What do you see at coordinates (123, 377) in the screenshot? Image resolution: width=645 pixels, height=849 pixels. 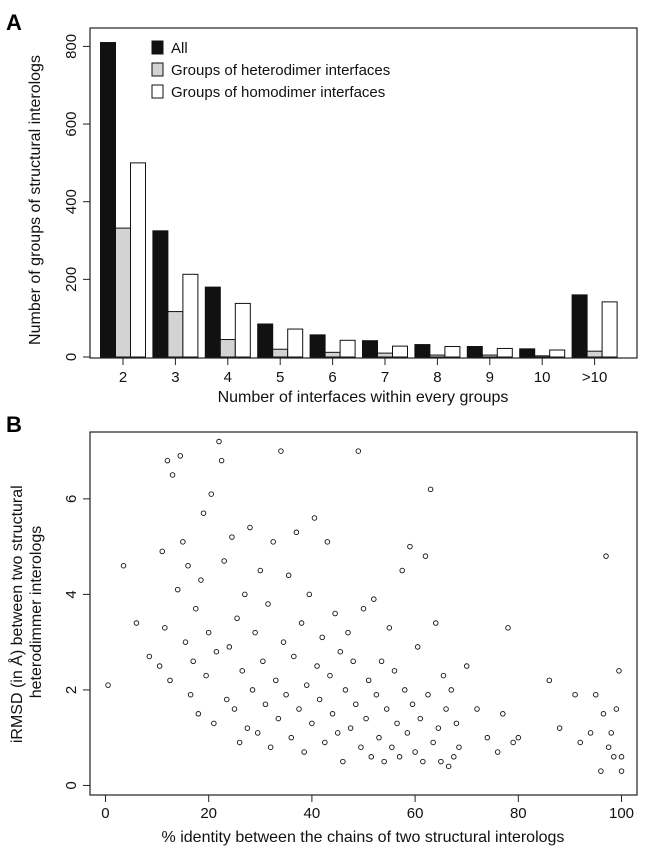 I see `x-tick-label: 2` at bounding box center [123, 377].